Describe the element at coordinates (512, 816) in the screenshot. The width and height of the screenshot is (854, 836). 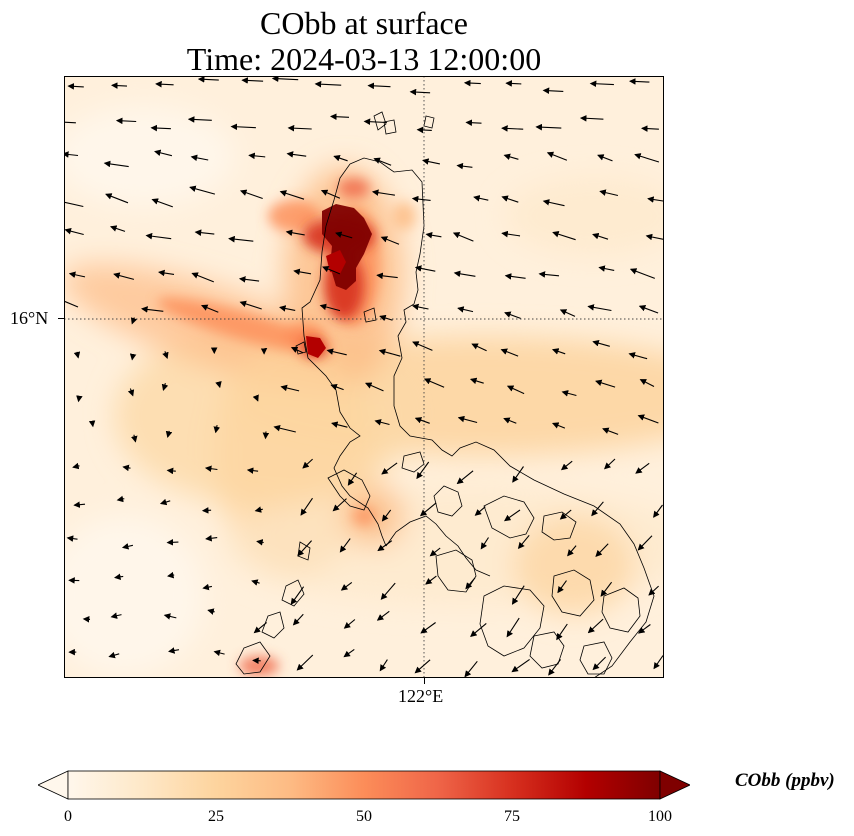
I see `colorbar-tick-75: 75` at that location.